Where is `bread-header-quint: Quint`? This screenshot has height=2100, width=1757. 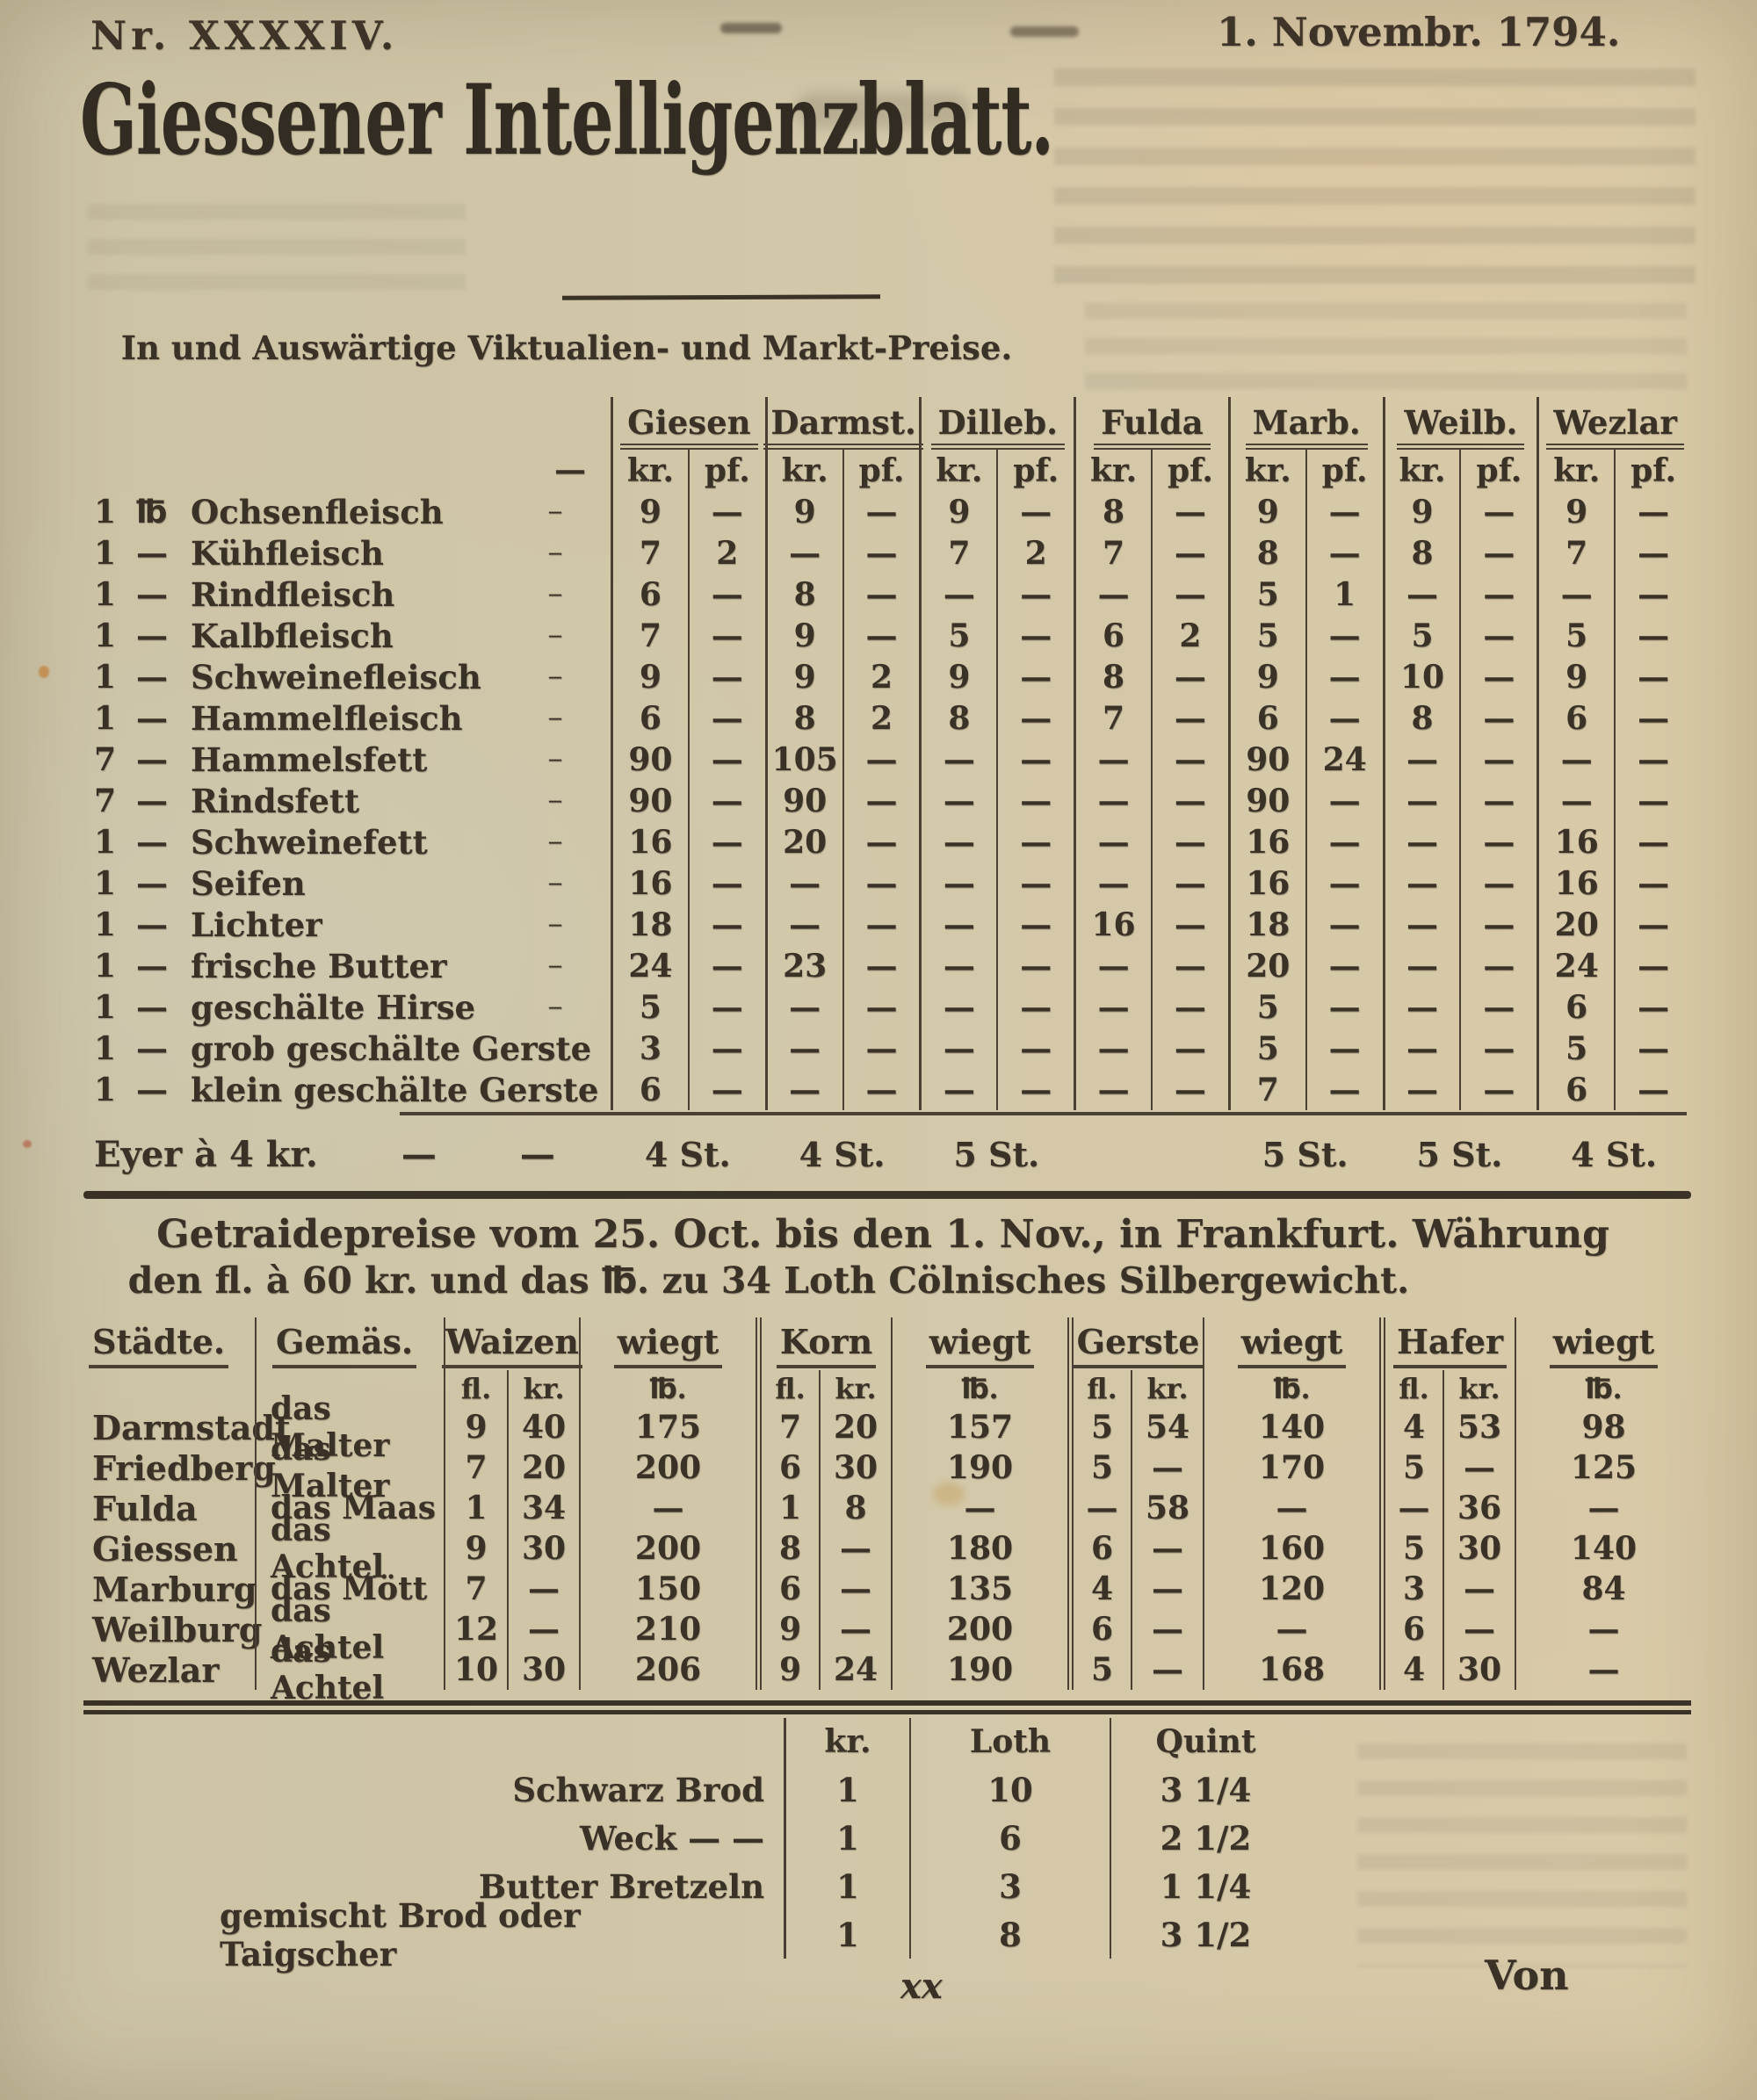 bread-header-quint: Quint is located at coordinates (1205, 1741).